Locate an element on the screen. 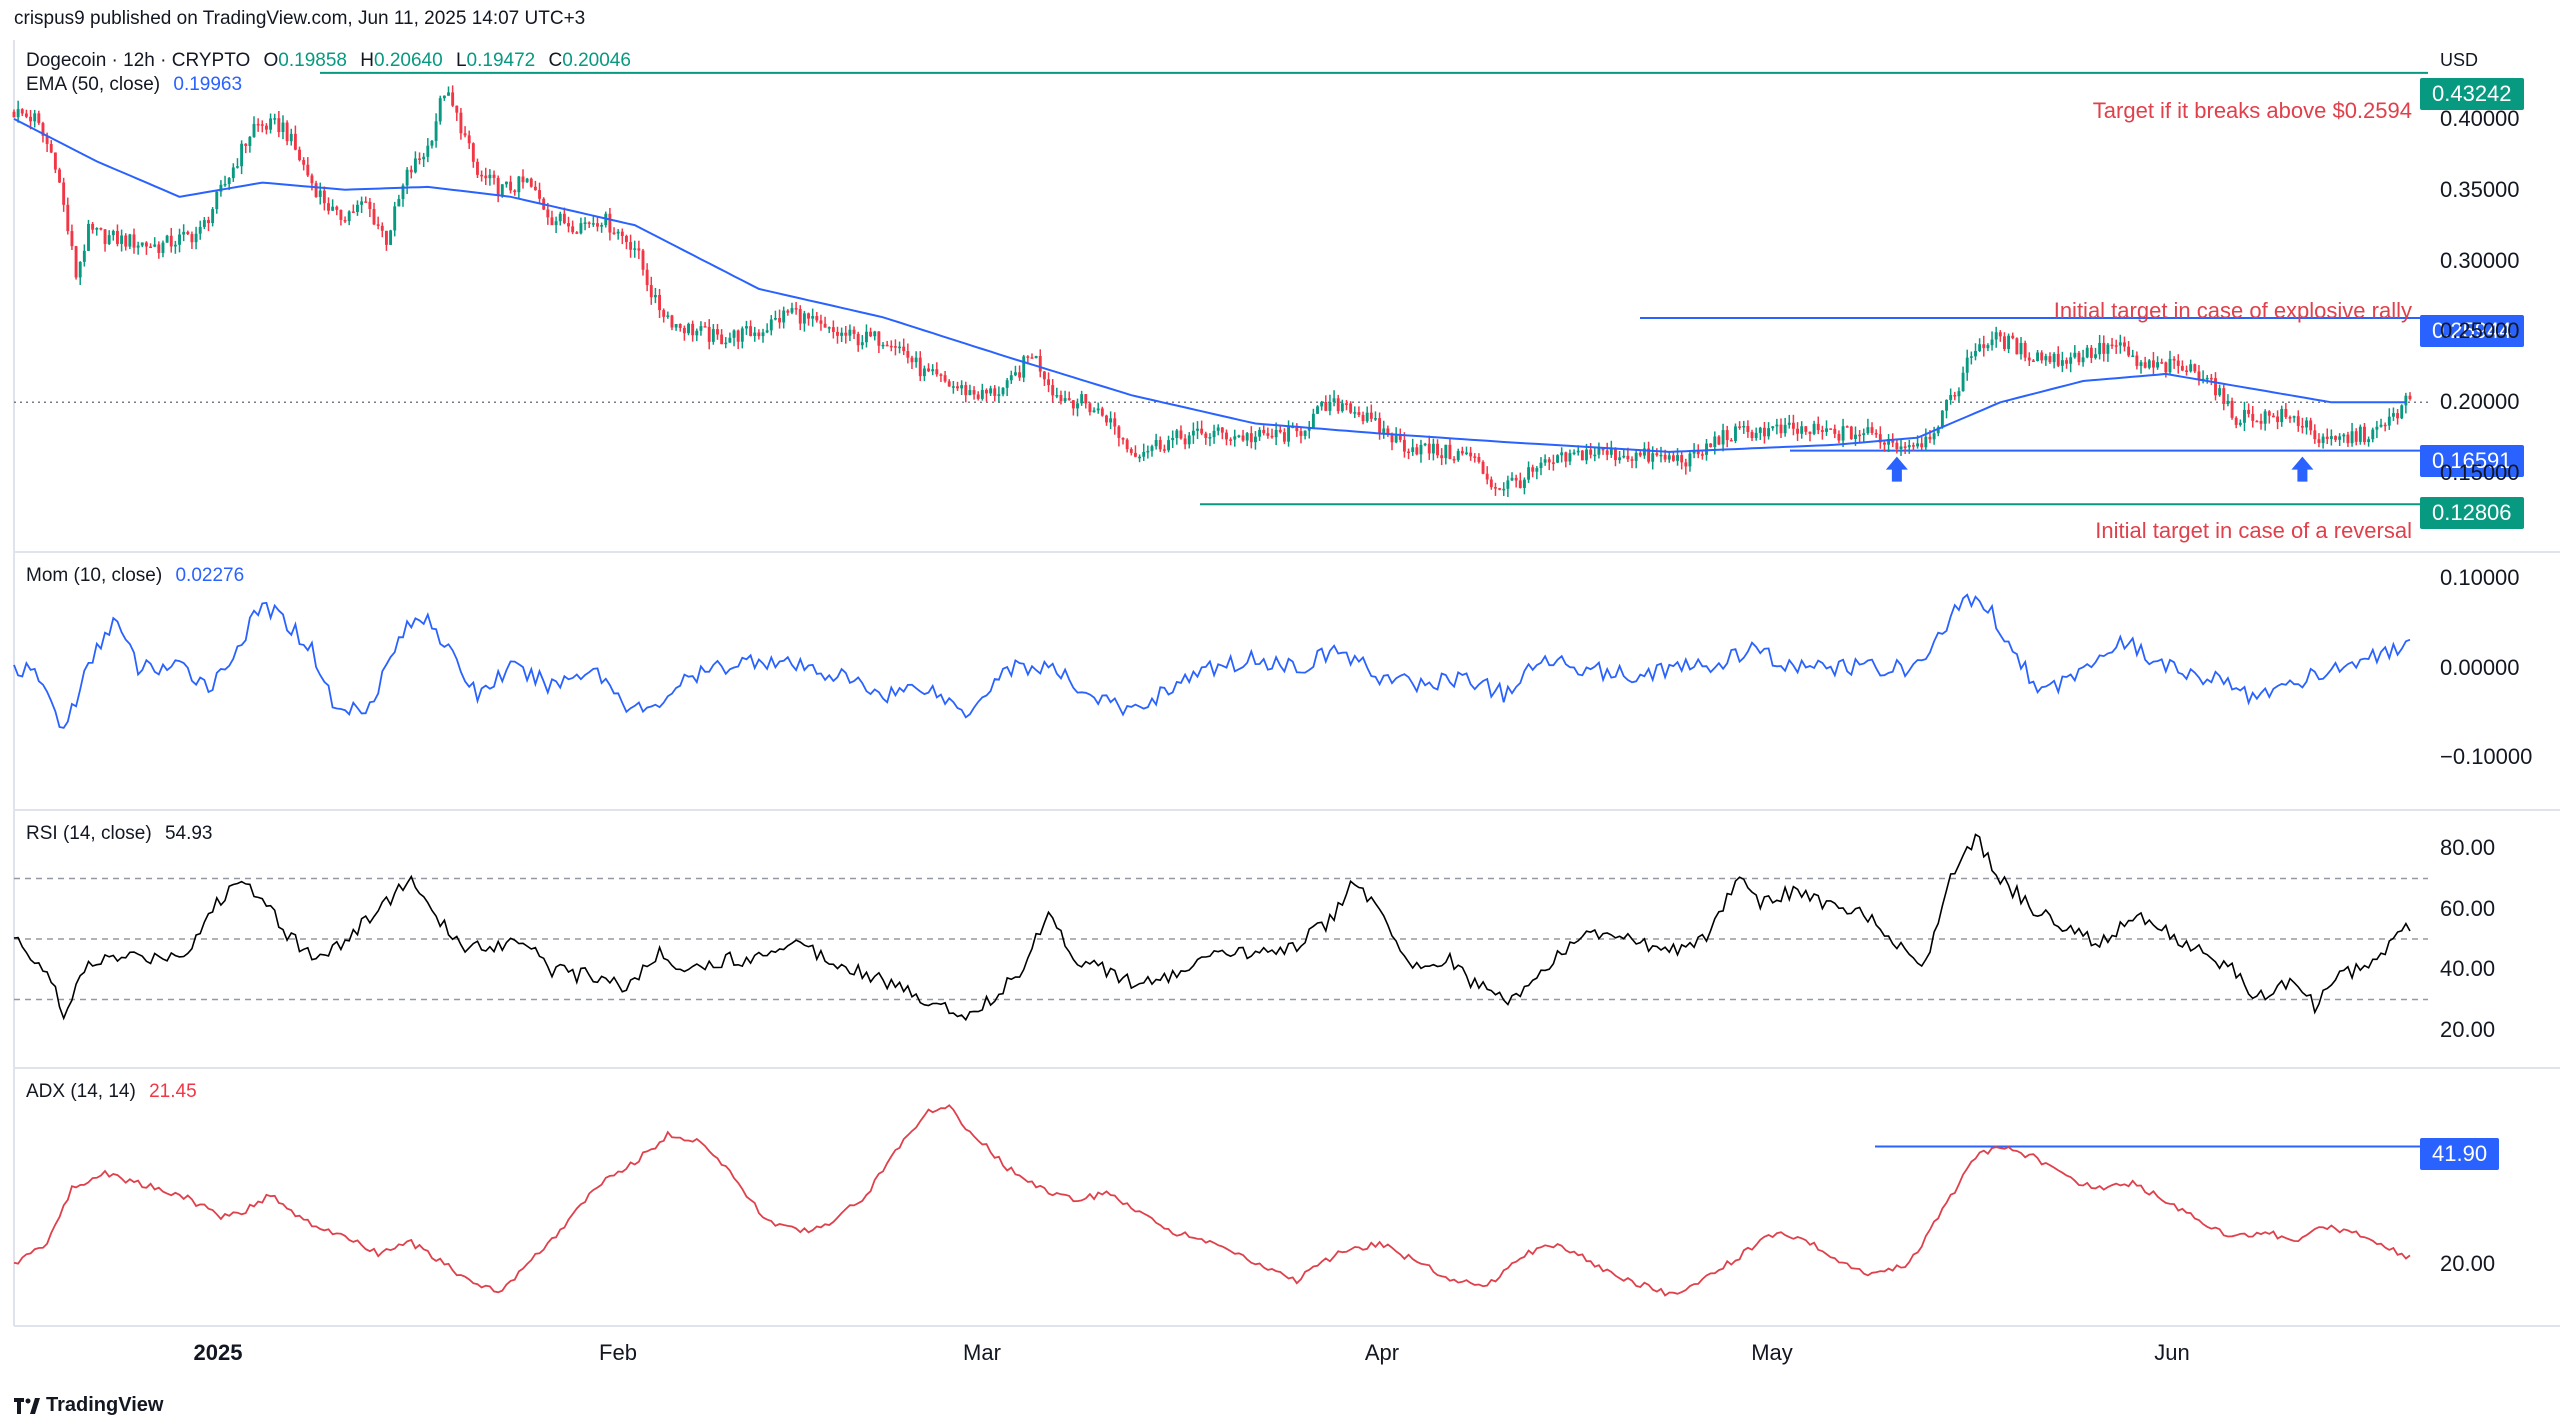  rsi-legend: RSI (14, close) 54.93 is located at coordinates (119, 833).